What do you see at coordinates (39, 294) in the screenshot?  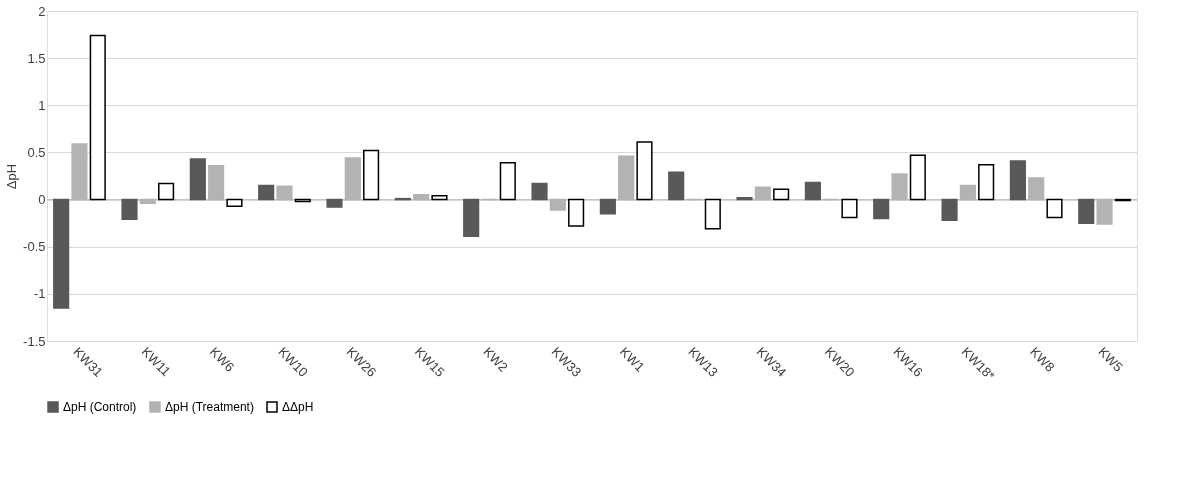 I see `y-tick-label: -1` at bounding box center [39, 294].